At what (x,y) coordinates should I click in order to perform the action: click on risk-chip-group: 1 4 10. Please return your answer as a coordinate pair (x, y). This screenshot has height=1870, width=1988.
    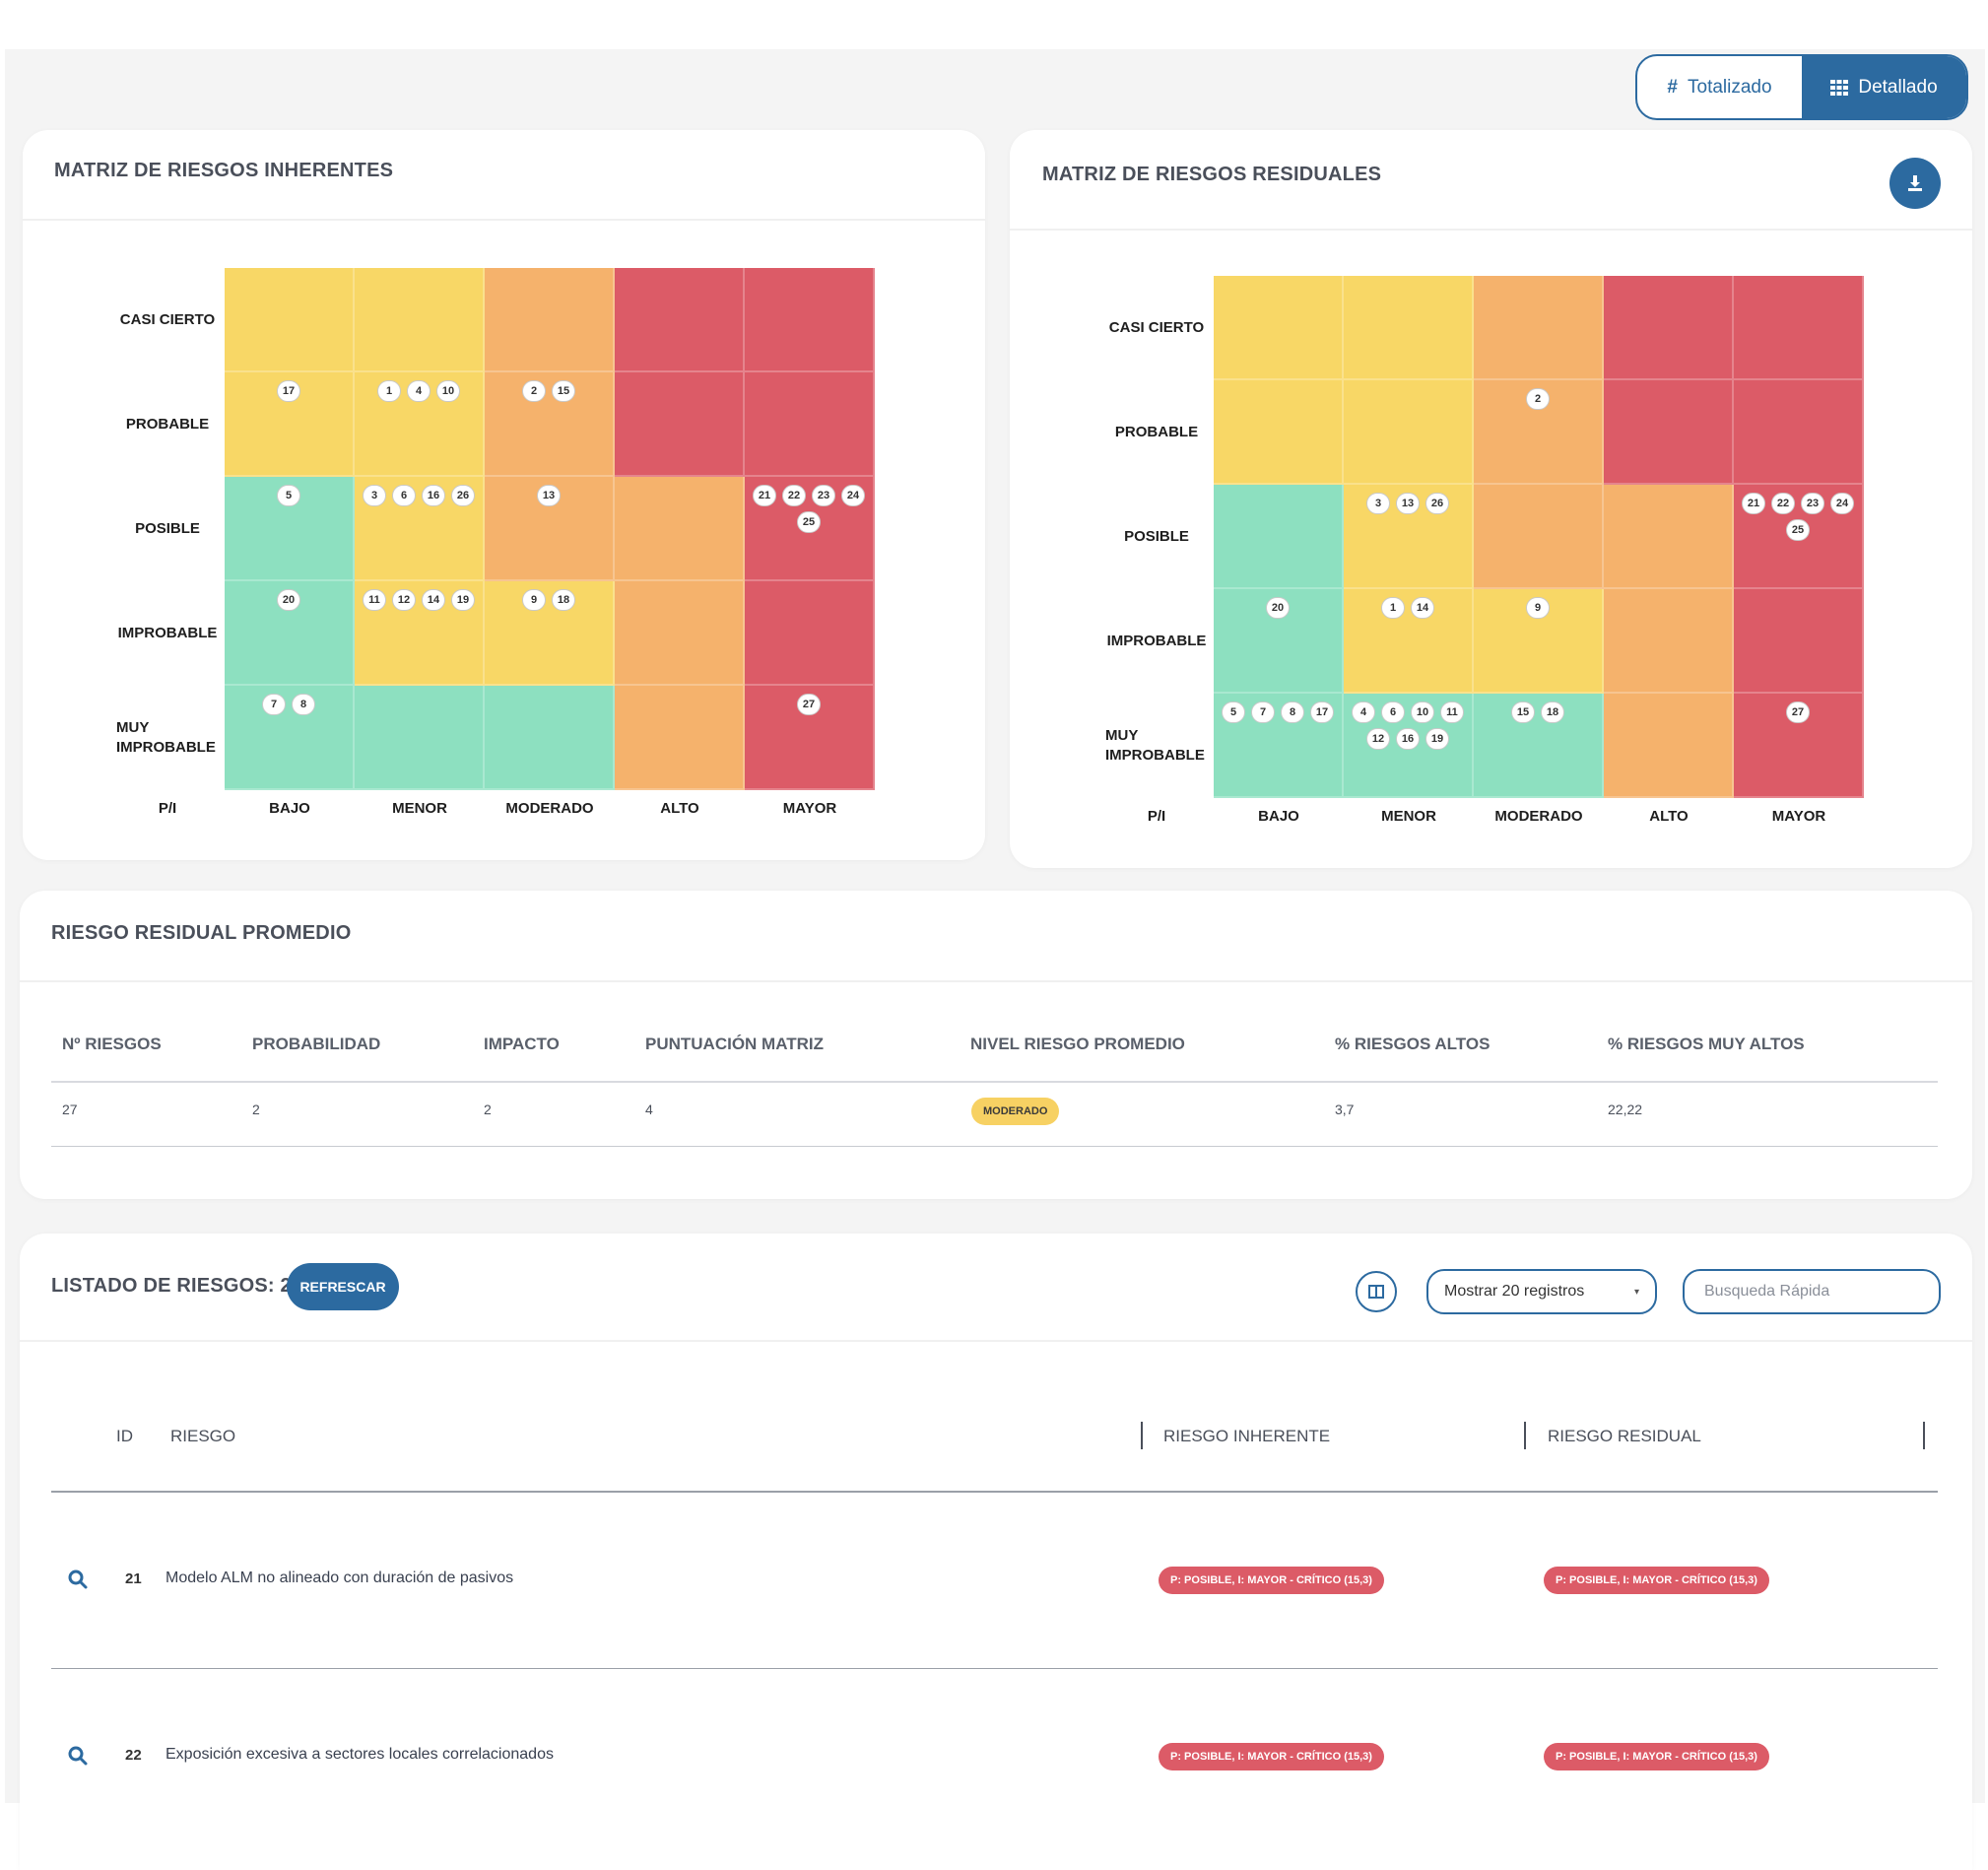
    Looking at the image, I should click on (419, 391).